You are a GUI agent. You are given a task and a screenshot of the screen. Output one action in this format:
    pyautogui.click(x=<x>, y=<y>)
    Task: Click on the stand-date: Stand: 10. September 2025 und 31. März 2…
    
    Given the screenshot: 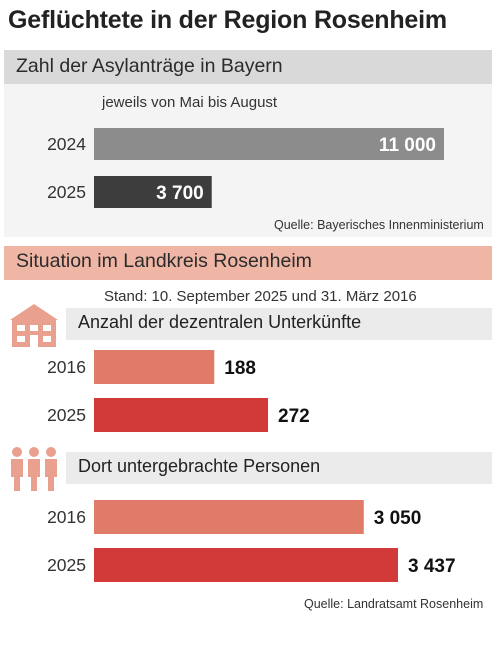 What is the action you would take?
    pyautogui.click(x=260, y=296)
    